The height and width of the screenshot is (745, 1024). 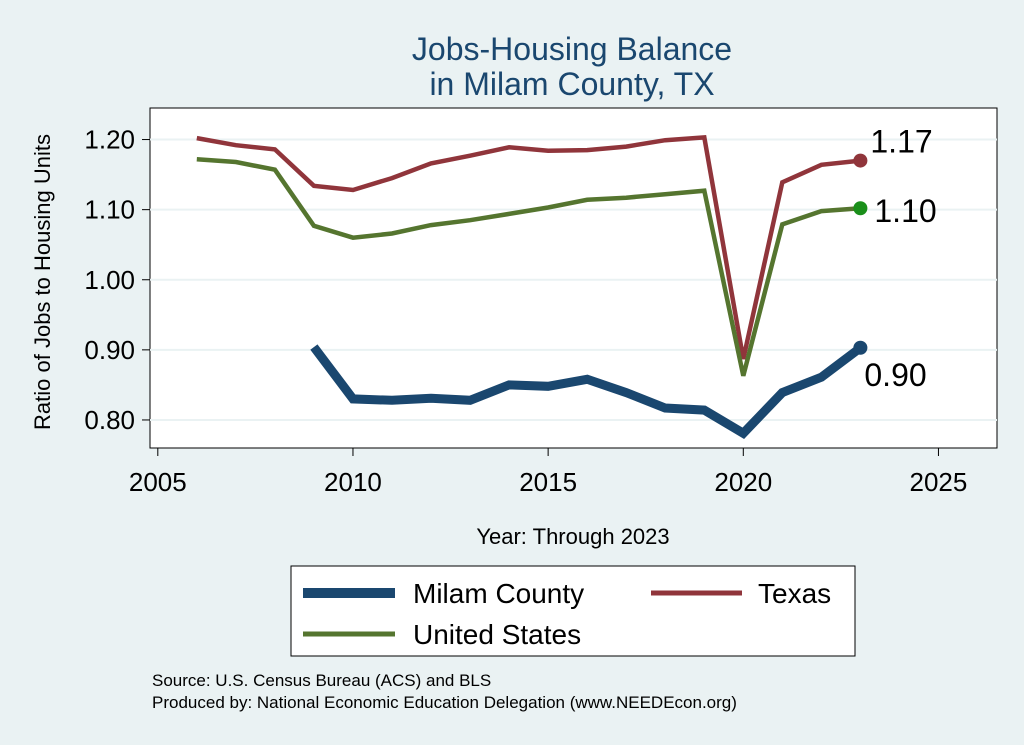 I want to click on chart-title-line-1: Jobs-Housing Balance, so click(x=572, y=49).